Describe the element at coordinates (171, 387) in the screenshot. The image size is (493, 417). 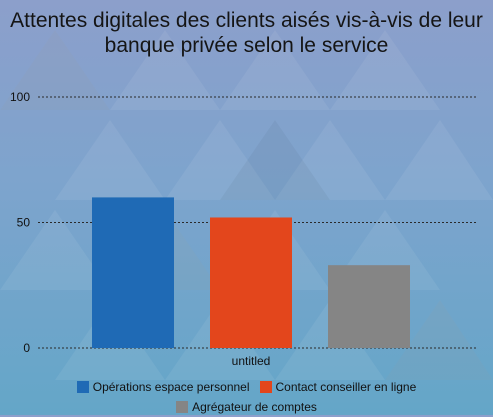
I see `legend-label-operations: Opérations espace personnel` at that location.